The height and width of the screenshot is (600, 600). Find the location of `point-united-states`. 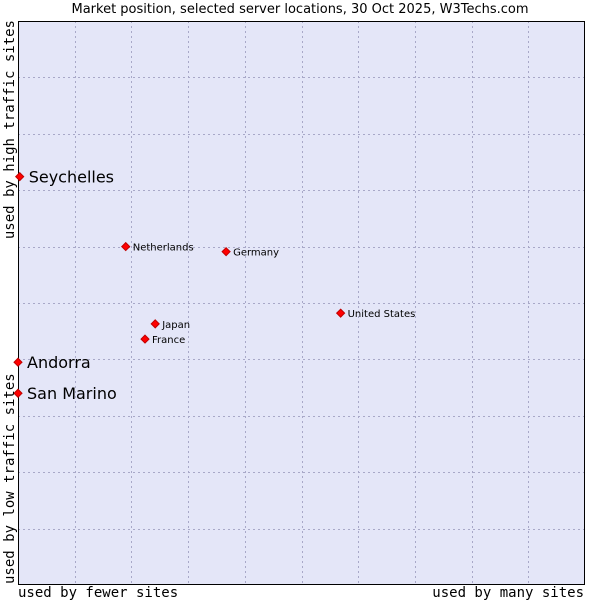

point-united-states is located at coordinates (340, 313).